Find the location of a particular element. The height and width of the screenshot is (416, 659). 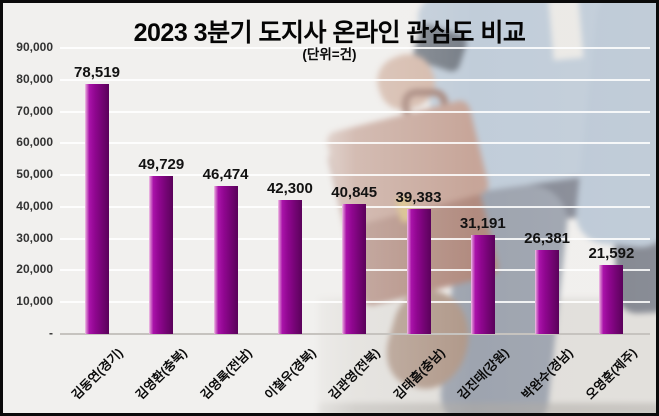

y-tick-label: 40,000 is located at coordinates (34, 205).